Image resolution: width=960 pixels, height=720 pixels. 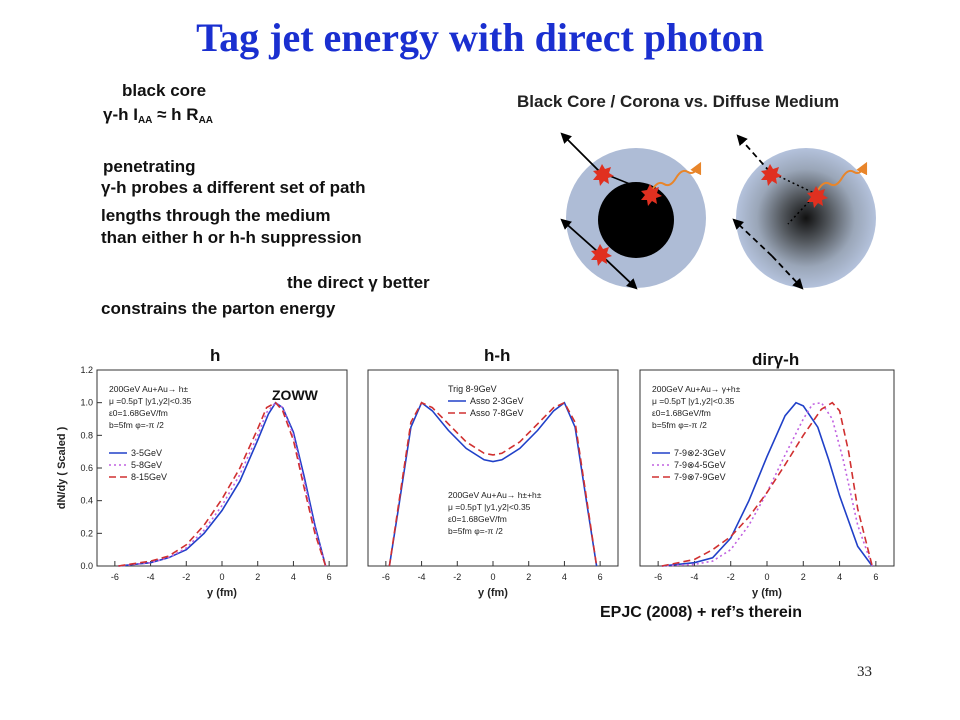 What do you see at coordinates (149, 477) in the screenshot?
I see `legend-entry-3: 8-15GeV` at bounding box center [149, 477].